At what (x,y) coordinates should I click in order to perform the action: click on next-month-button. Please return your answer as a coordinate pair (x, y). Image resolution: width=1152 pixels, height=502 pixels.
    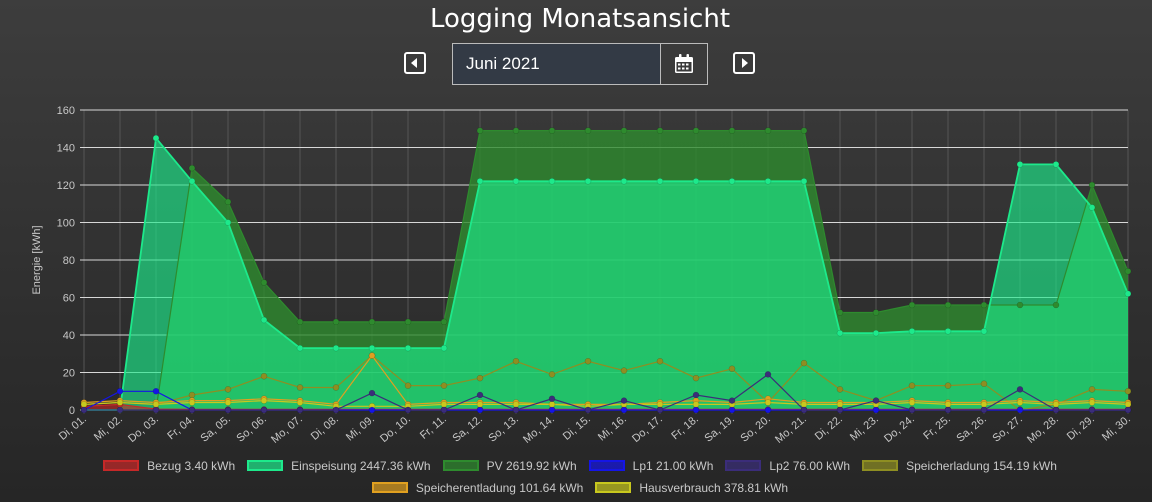
    Looking at the image, I should click on (744, 63).